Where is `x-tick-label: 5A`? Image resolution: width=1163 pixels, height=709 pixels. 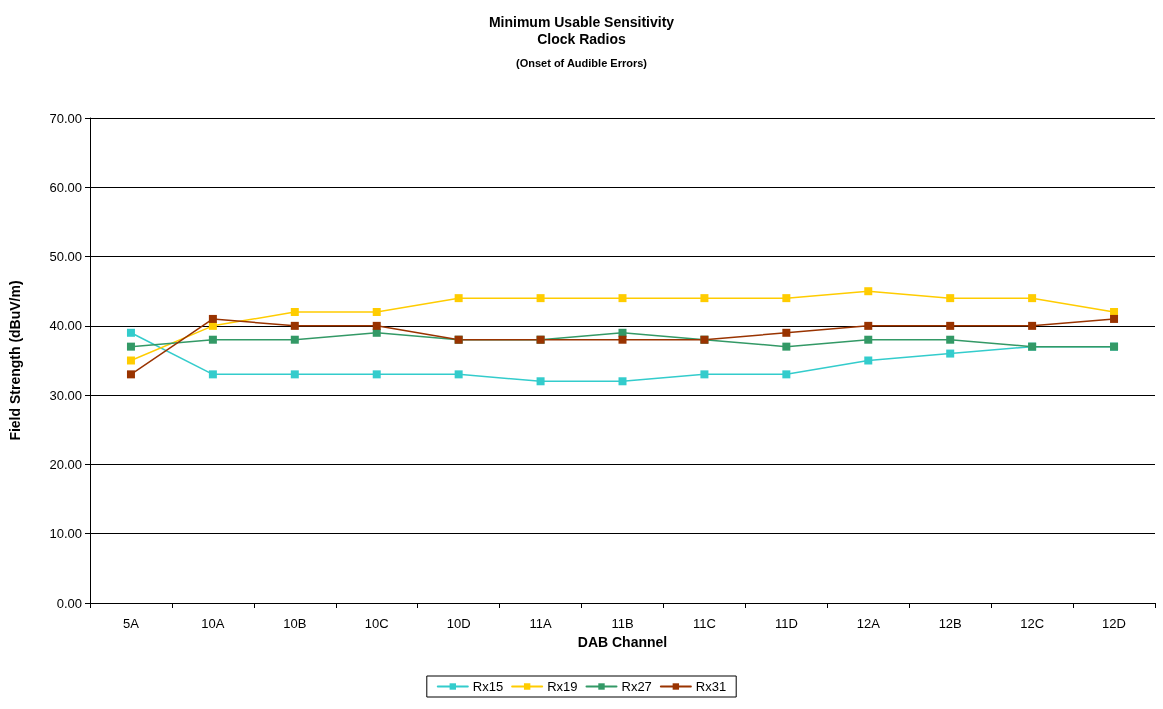 x-tick-label: 5A is located at coordinates (131, 623).